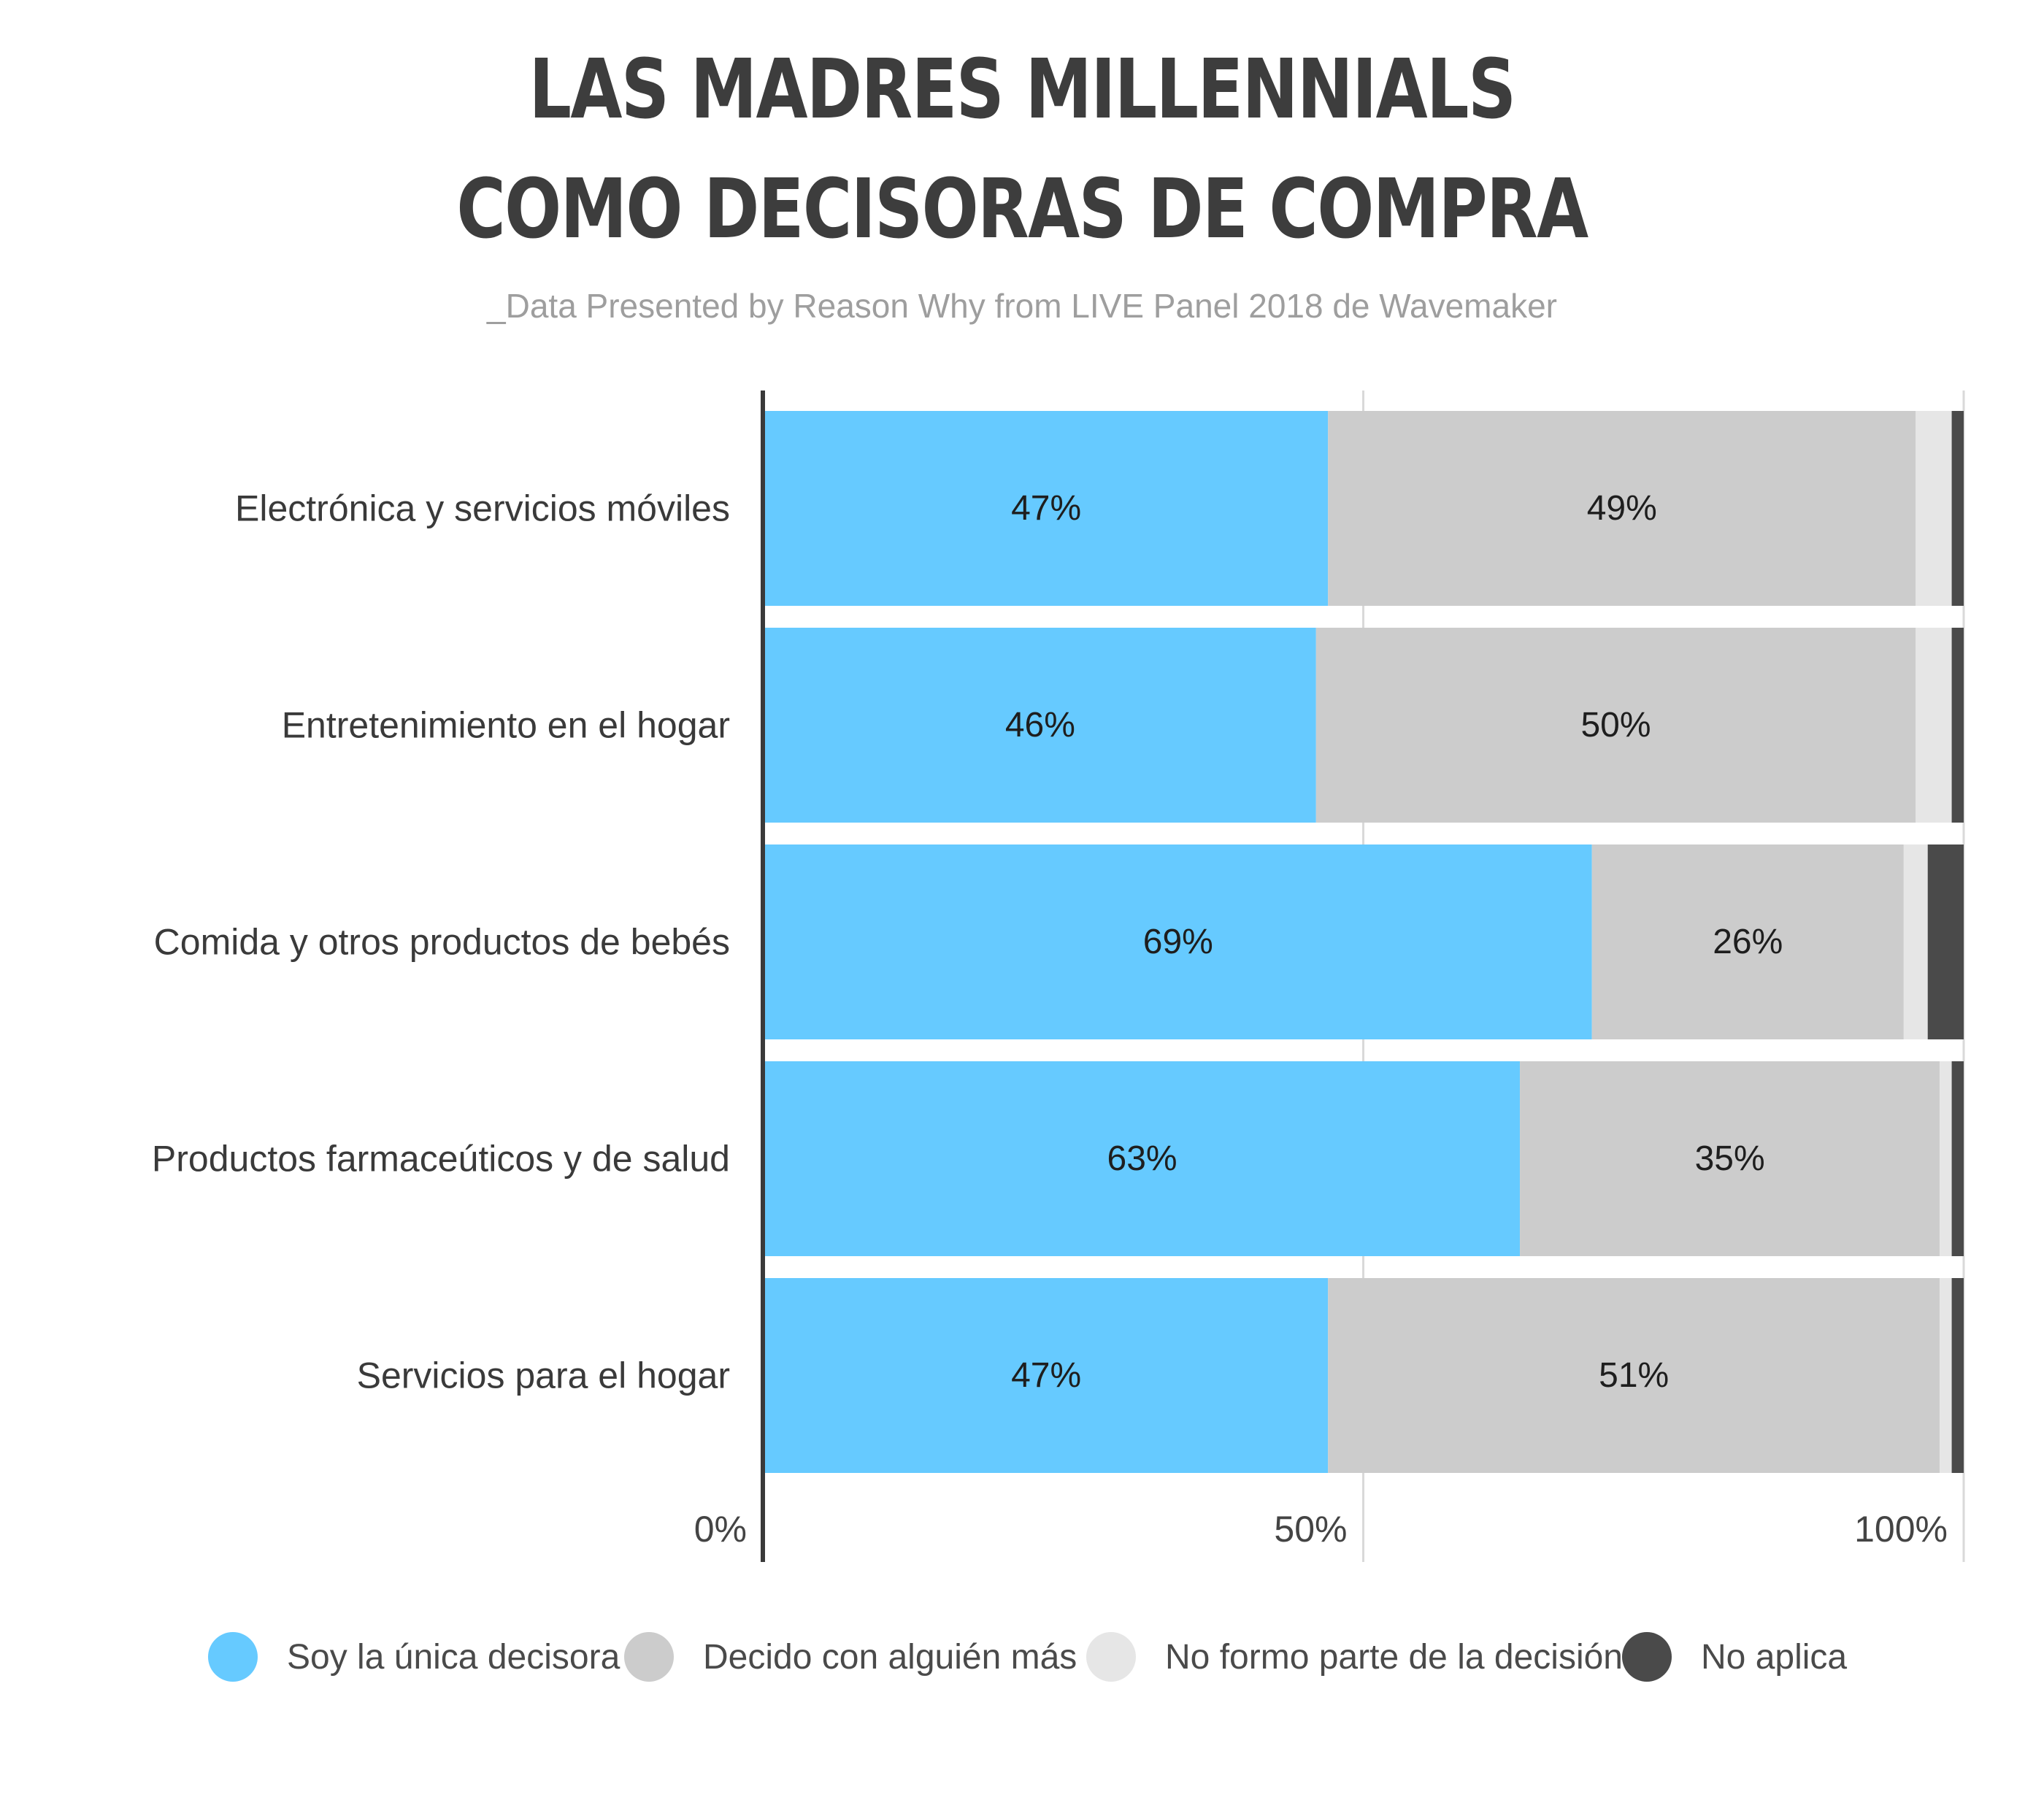 This screenshot has height=1816, width=2044. I want to click on data-label: 50%, so click(1615, 725).